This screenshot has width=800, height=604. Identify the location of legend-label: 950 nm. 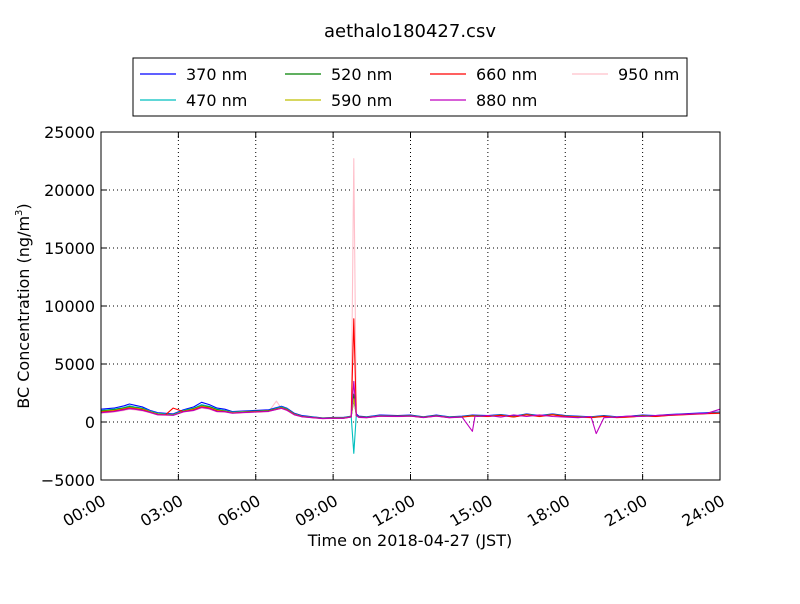
(648, 74).